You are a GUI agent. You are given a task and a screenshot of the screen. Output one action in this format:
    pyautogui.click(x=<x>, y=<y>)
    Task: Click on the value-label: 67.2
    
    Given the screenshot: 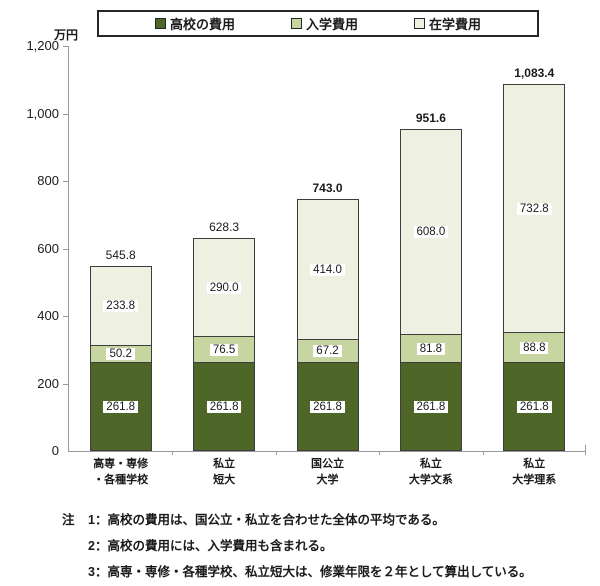 What is the action you would take?
    pyautogui.click(x=328, y=351)
    